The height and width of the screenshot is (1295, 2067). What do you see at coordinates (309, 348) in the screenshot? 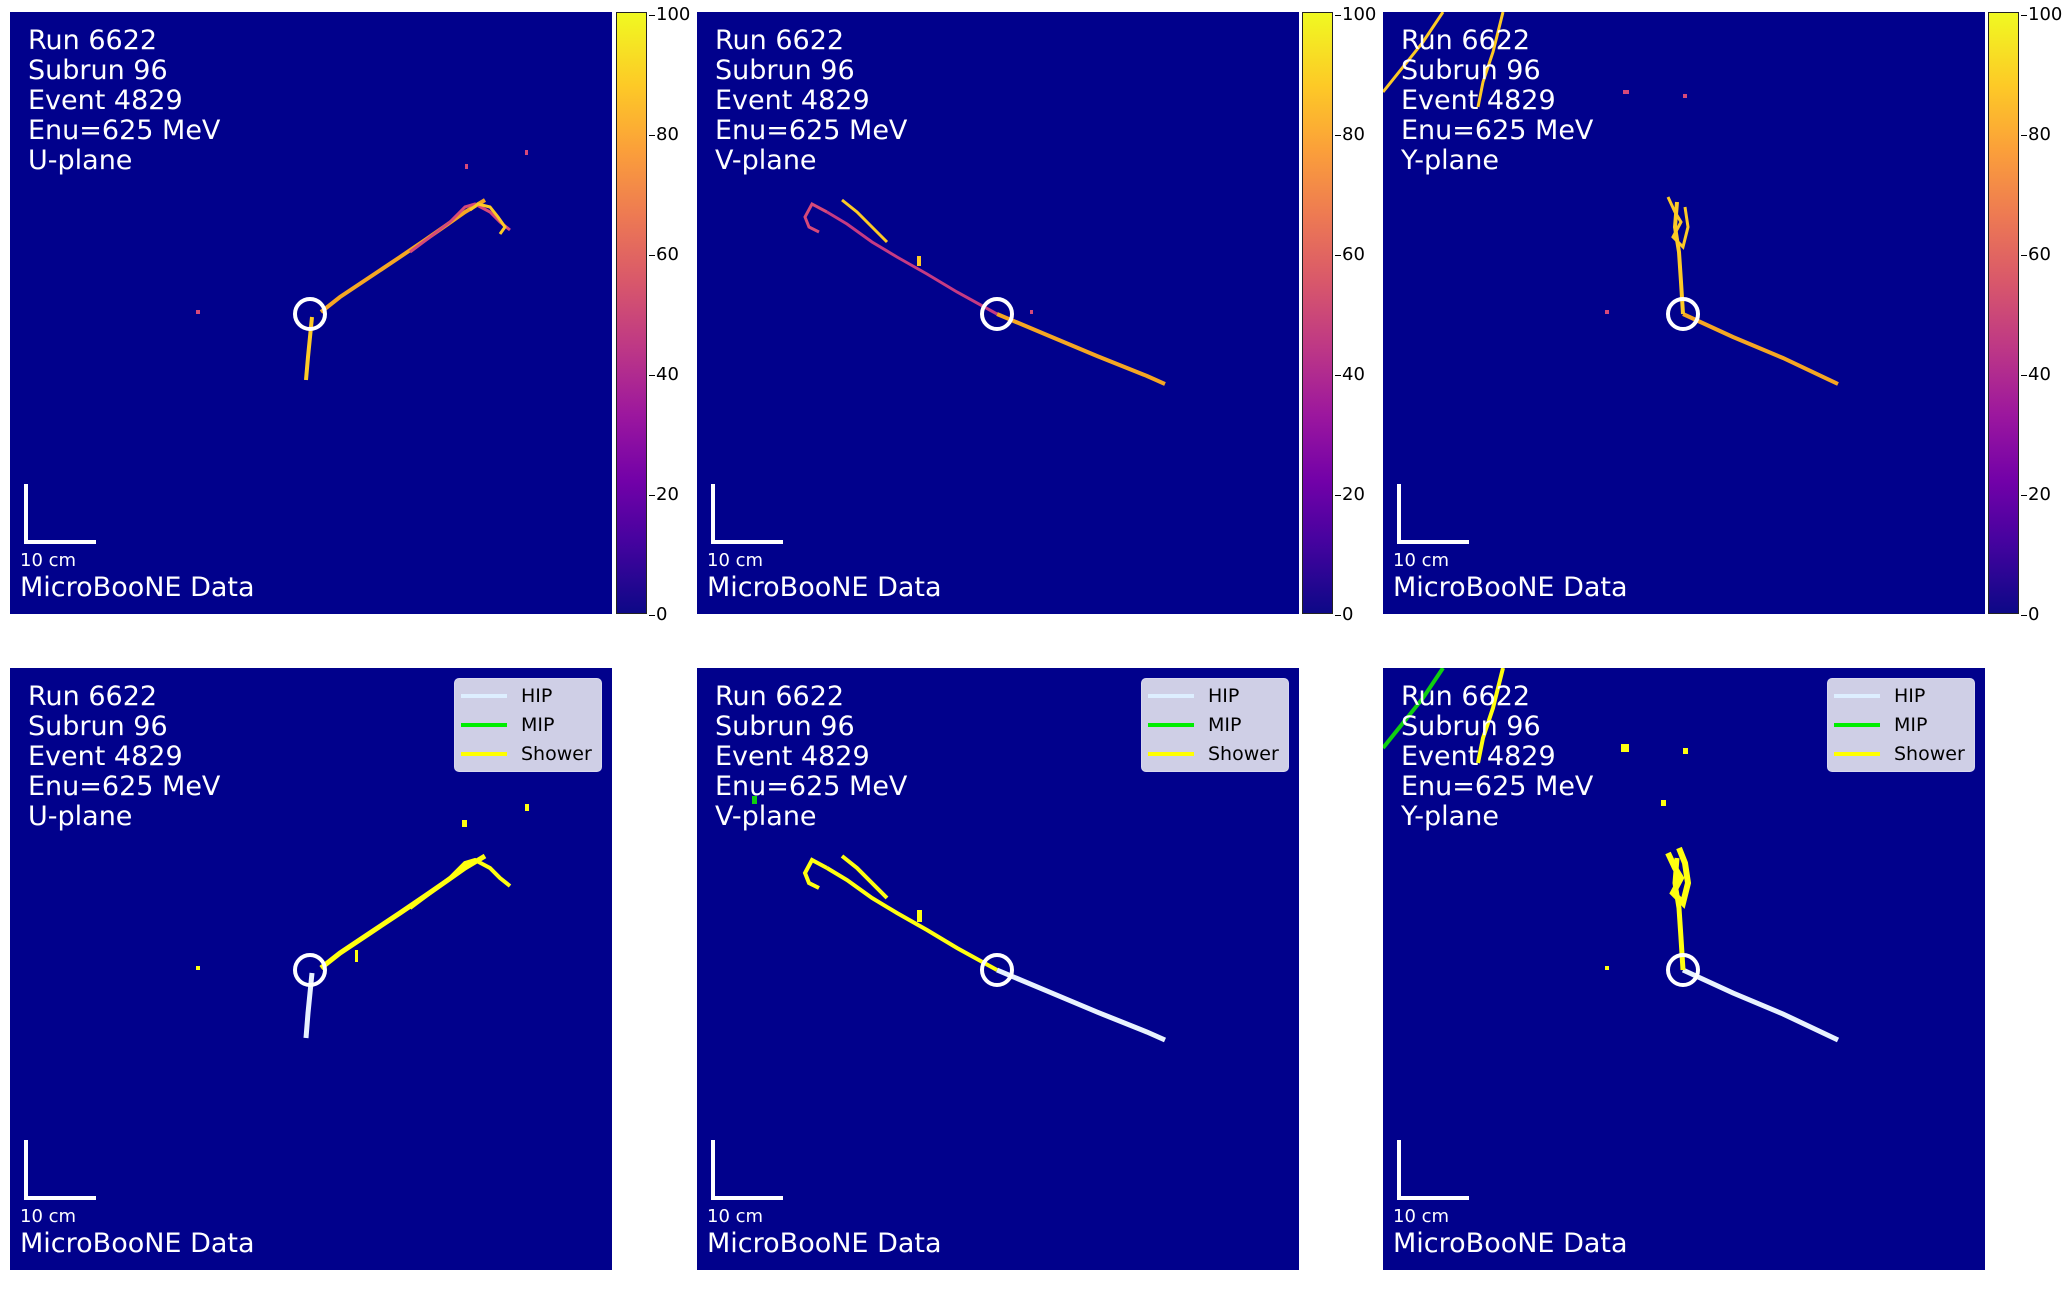
I see `u-track-down` at bounding box center [309, 348].